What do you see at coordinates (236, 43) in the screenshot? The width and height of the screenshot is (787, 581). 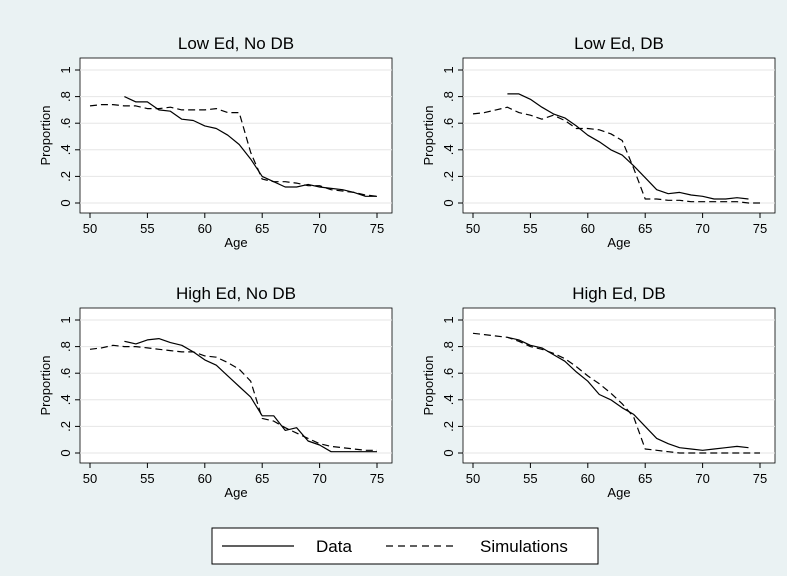 I see `chart-title: Low Ed, No DB` at bounding box center [236, 43].